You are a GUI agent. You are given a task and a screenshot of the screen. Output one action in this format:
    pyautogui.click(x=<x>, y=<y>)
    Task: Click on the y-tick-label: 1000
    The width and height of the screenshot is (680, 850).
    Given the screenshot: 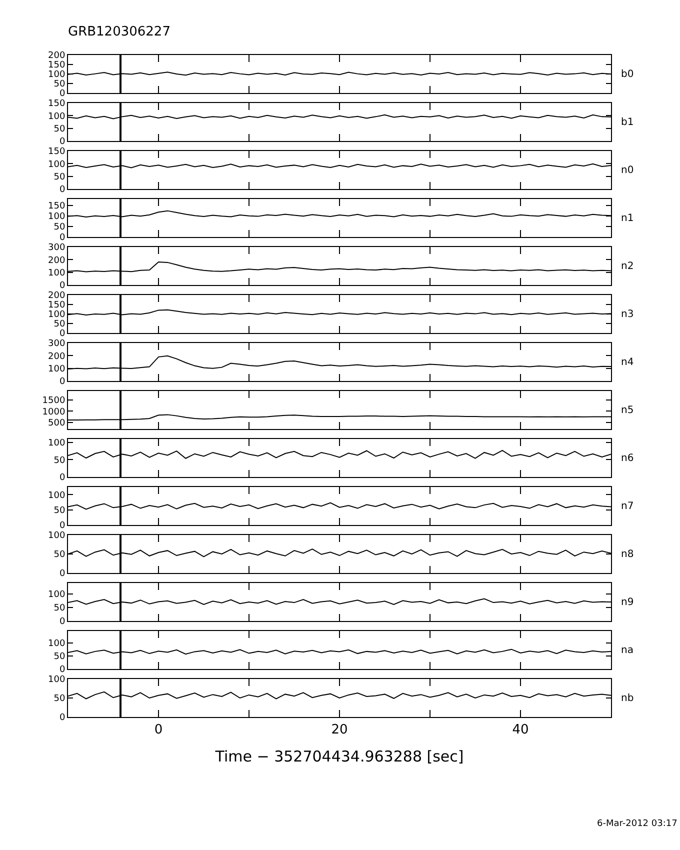 What is the action you would take?
    pyautogui.click(x=54, y=412)
    